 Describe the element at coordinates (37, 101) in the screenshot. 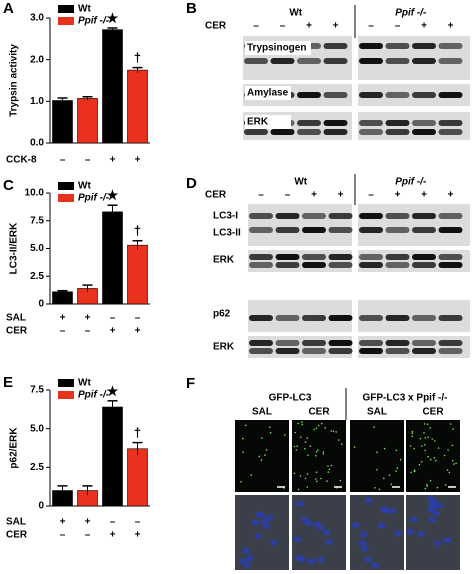

I see `y-tick-label: 1.0` at that location.